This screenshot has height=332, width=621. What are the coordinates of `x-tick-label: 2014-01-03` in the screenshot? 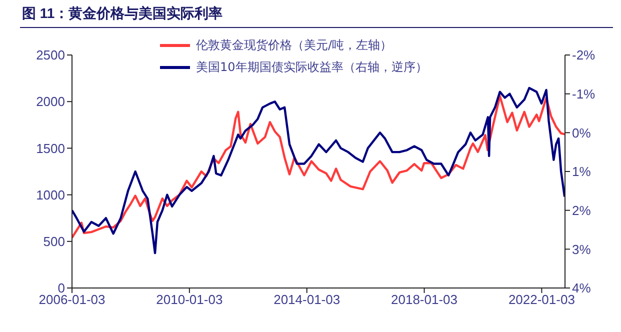 It's located at (307, 300).